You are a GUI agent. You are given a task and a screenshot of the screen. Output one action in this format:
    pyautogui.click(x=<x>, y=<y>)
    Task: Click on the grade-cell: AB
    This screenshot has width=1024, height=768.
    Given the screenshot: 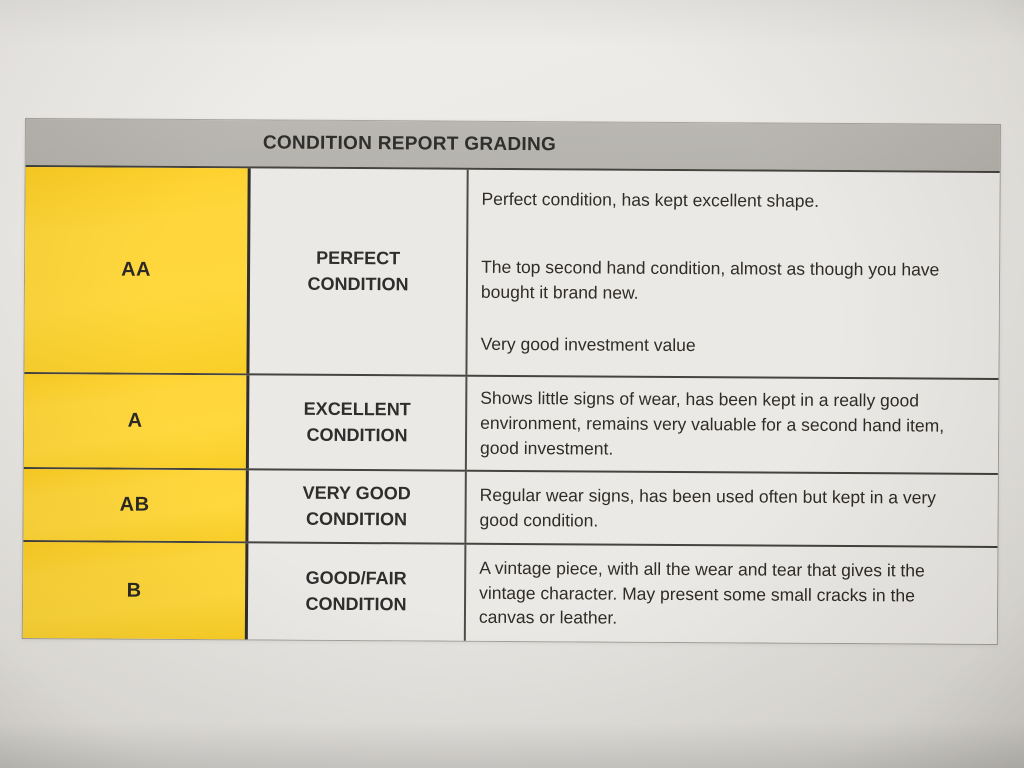 What is the action you would take?
    pyautogui.click(x=136, y=505)
    